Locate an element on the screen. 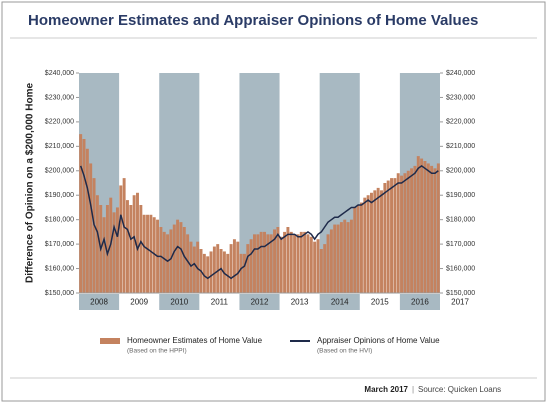  x-tick-label: 2009 is located at coordinates (139, 302).